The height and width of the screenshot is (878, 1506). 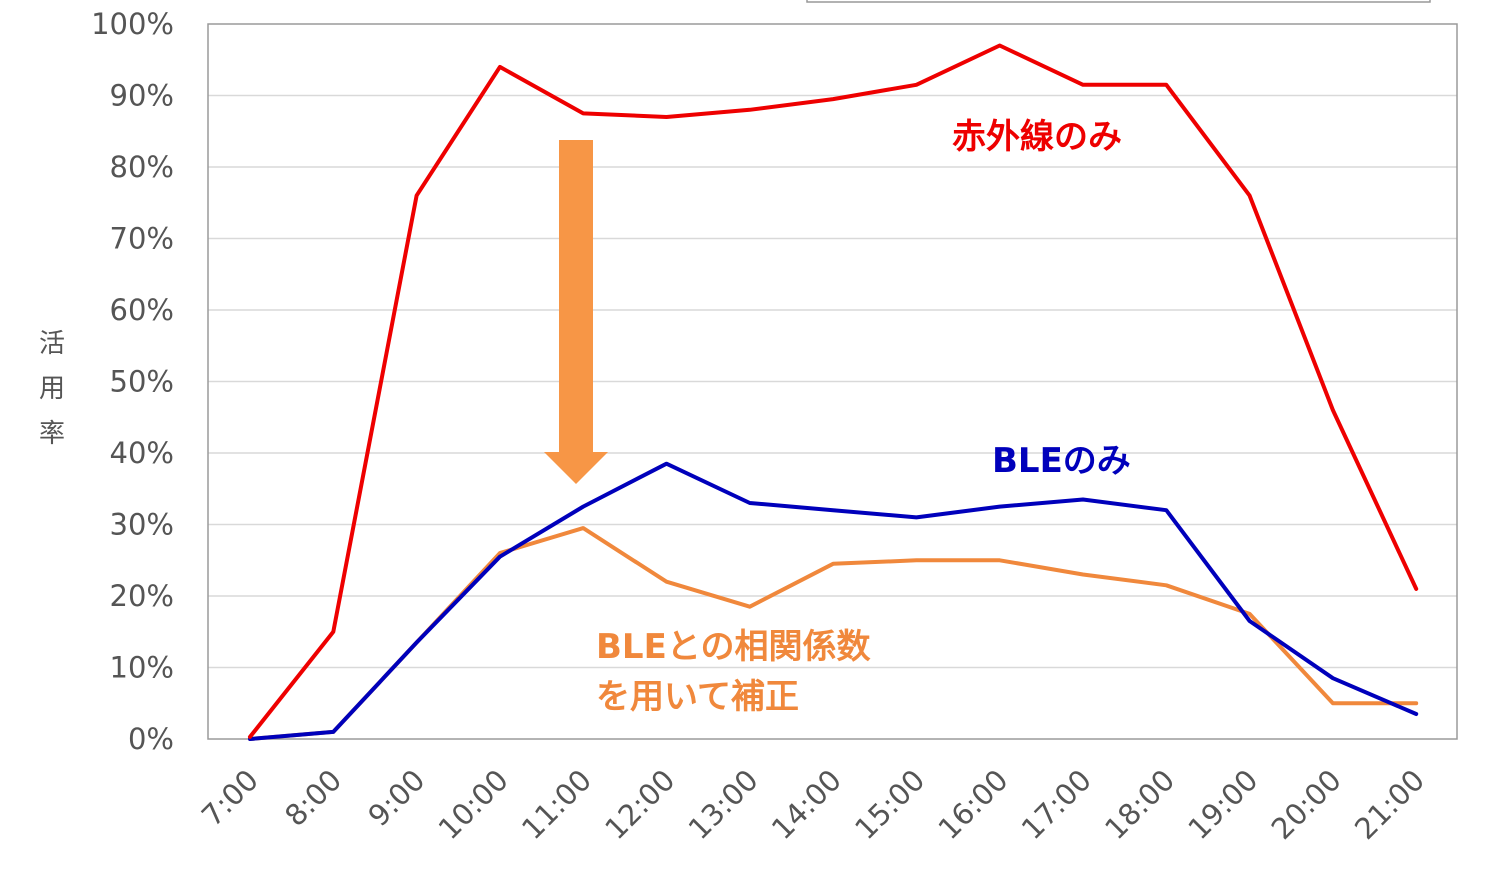 I want to click on y-tick-label: 100%, so click(x=132, y=24).